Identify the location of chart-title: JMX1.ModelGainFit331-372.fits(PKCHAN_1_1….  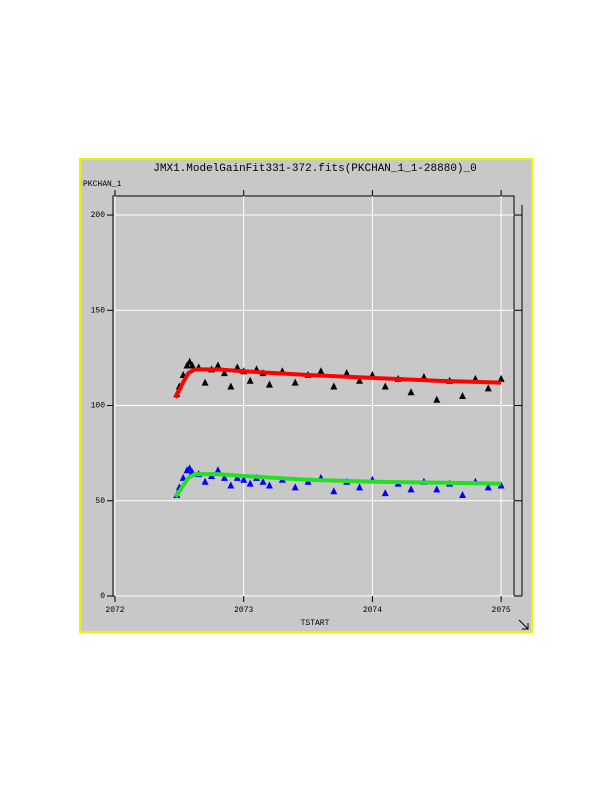
(314, 169).